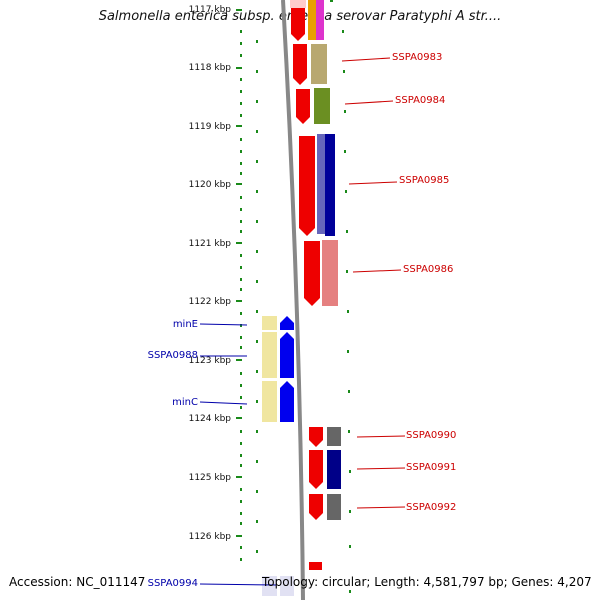 Image resolution: width=600 pixels, height=600 pixels. Describe the element at coordinates (310, 64) in the screenshot. I see `gene-SSPA0983` at that location.